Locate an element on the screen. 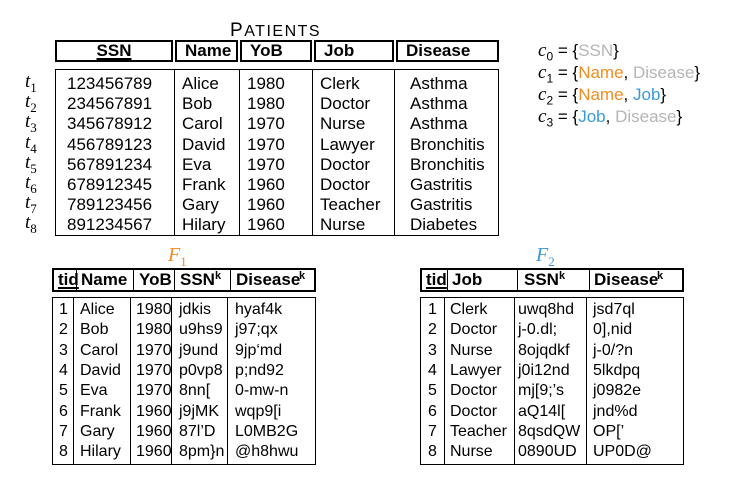  table-cell: p0vp8 is located at coordinates (201, 370).